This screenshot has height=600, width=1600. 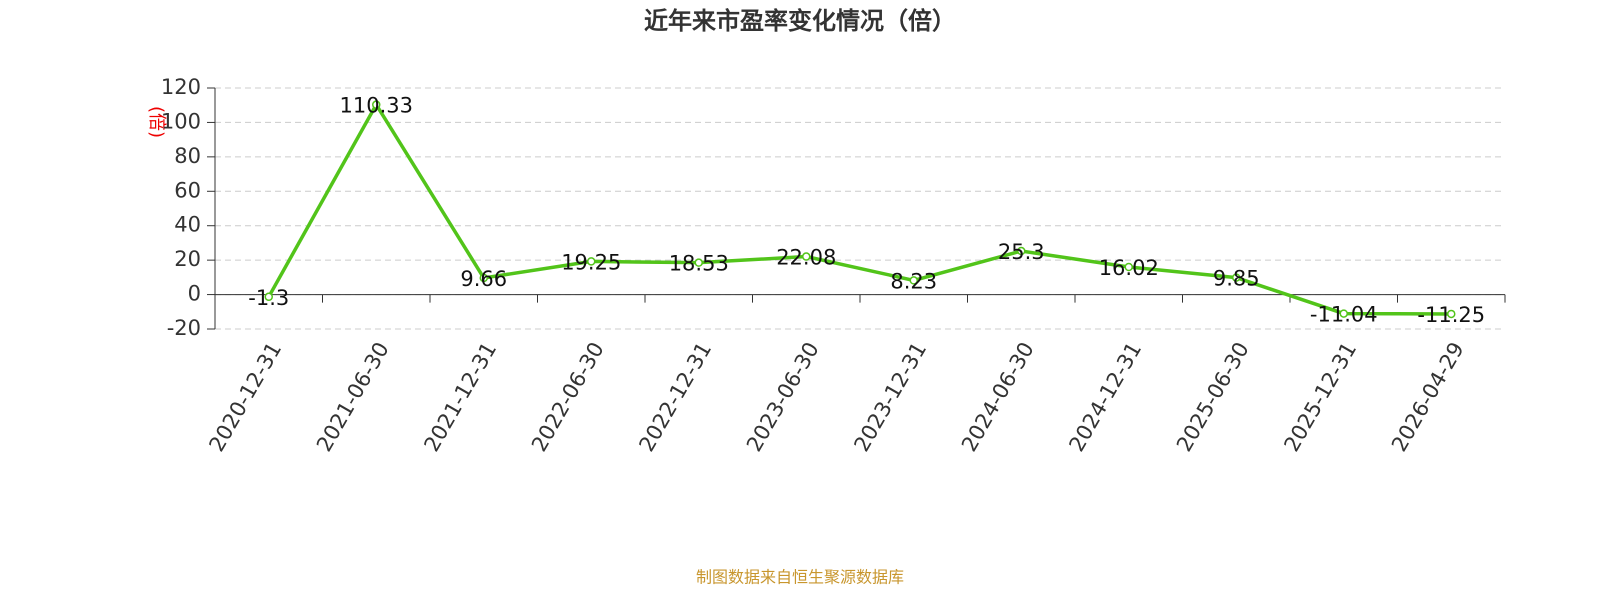 I want to click on data-label: 16.02, so click(x=1129, y=268).